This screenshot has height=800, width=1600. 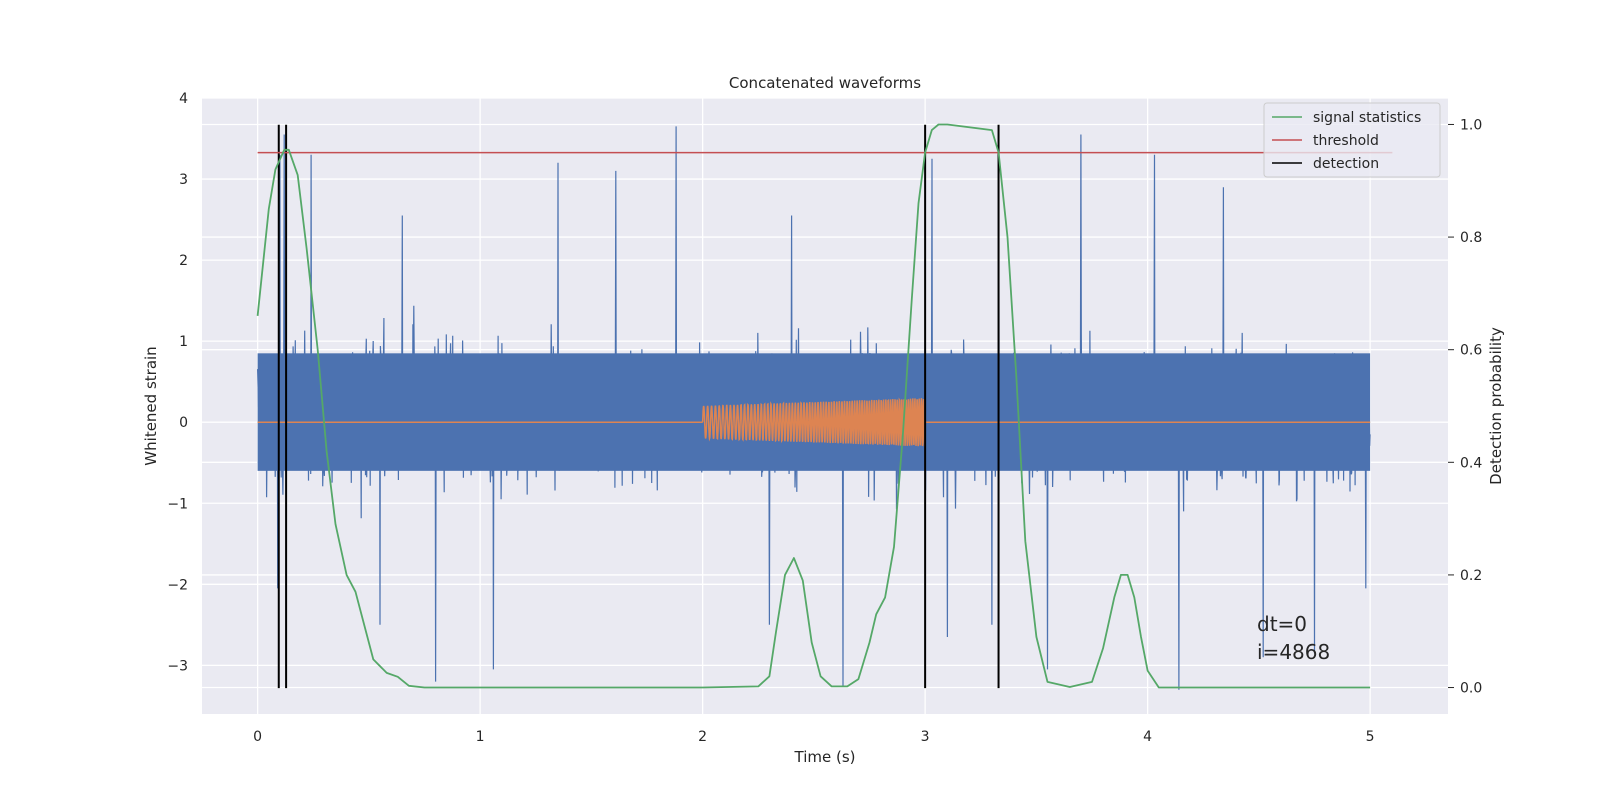 What do you see at coordinates (177, 585) in the screenshot?
I see `y-tick-label: −2` at bounding box center [177, 585].